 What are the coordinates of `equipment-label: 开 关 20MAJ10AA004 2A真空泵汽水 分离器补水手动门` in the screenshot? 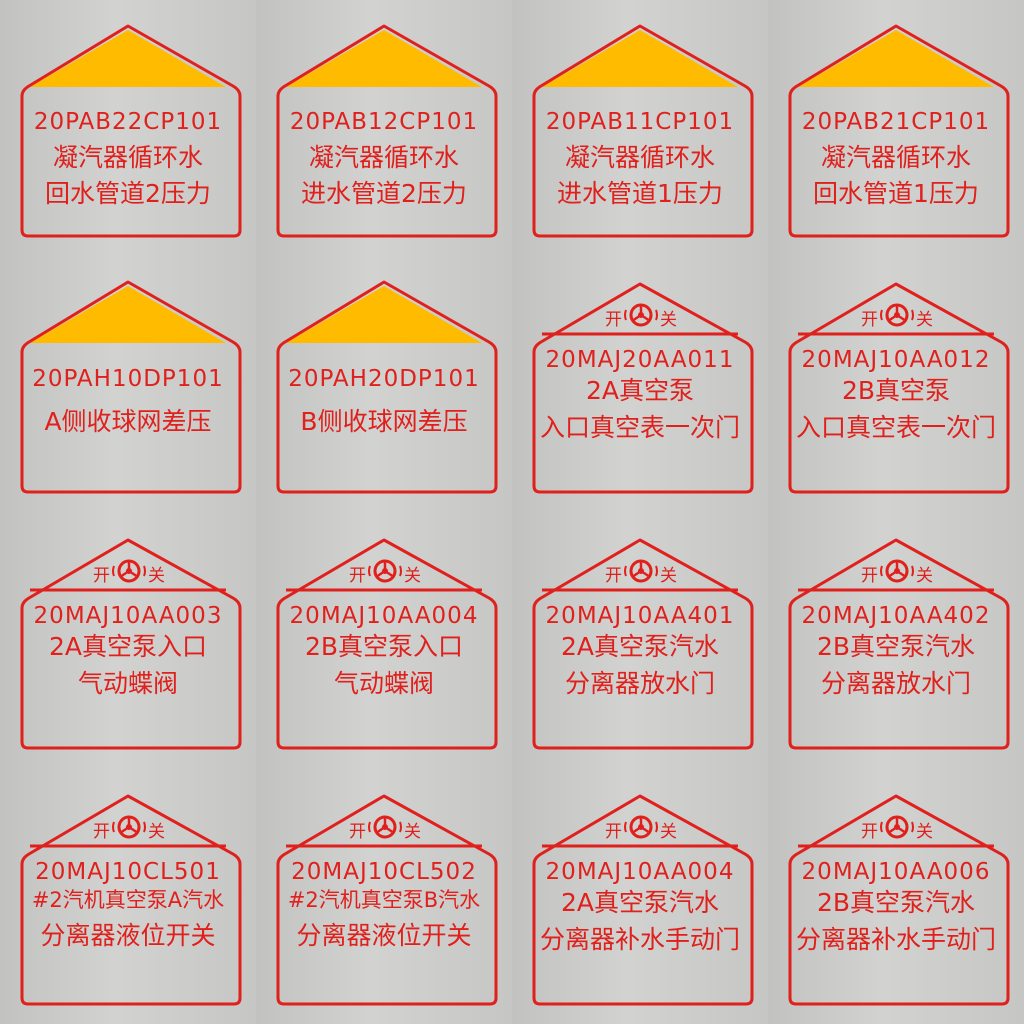 It's located at (640, 892).